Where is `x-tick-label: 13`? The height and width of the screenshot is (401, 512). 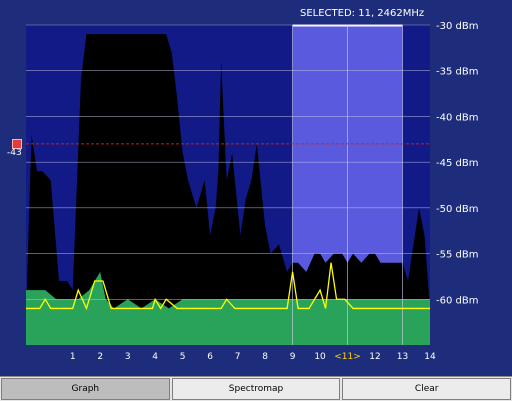 x-tick-label: 13 is located at coordinates (402, 357).